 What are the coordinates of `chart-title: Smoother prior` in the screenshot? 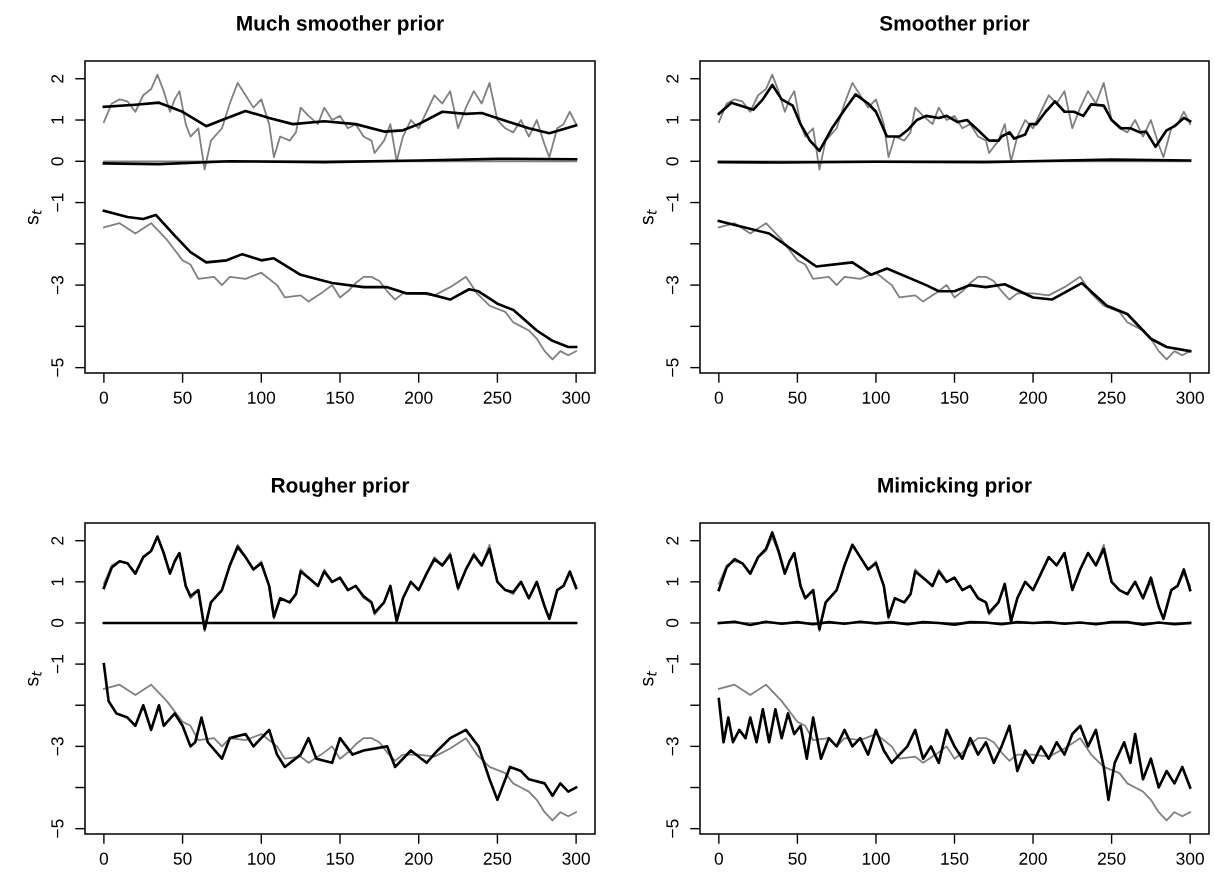 It's located at (954, 25).